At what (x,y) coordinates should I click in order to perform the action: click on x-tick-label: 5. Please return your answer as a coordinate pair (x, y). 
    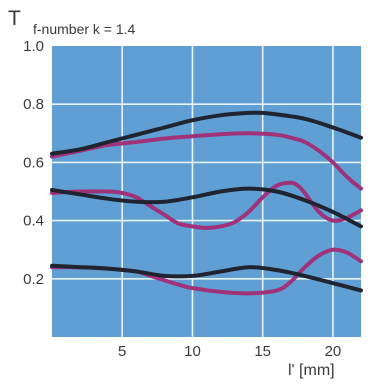
    Looking at the image, I should click on (122, 351).